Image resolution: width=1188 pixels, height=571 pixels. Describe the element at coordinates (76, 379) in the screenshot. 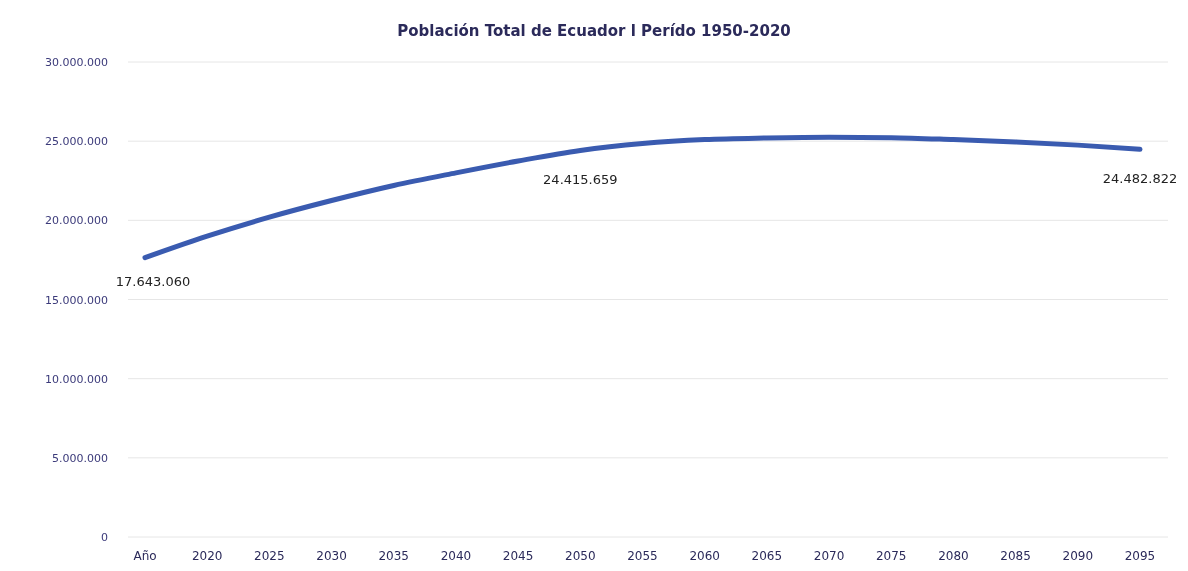

I see `y-tick-label: 10.000.000` at that location.